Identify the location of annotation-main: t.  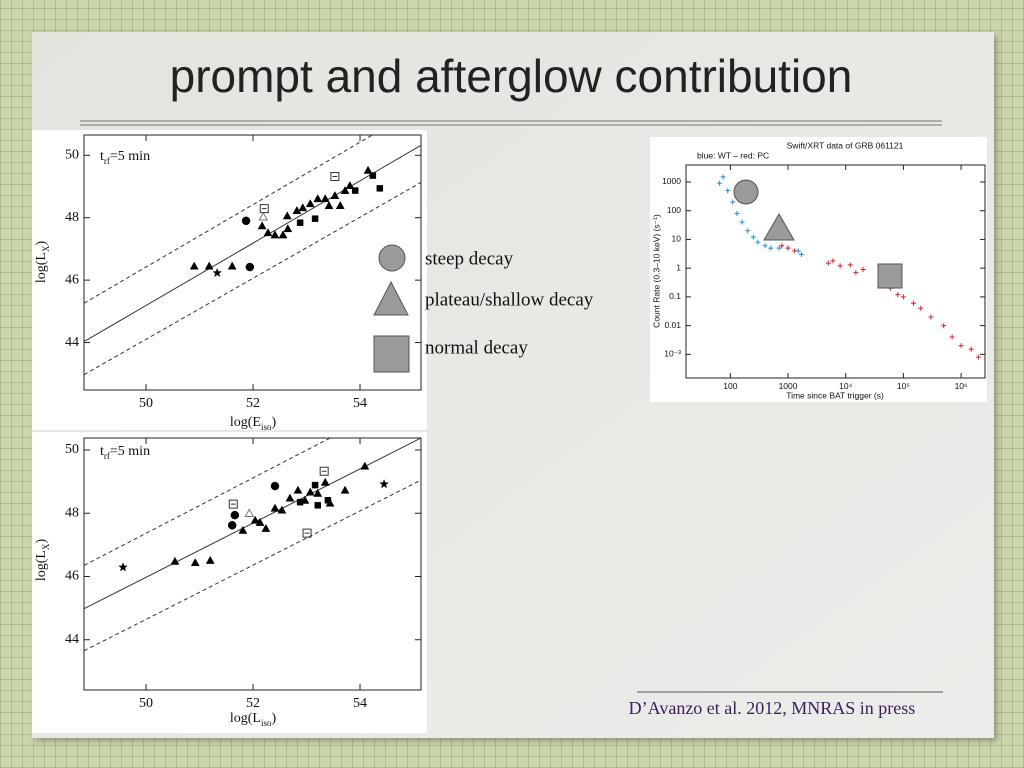
(102, 156).